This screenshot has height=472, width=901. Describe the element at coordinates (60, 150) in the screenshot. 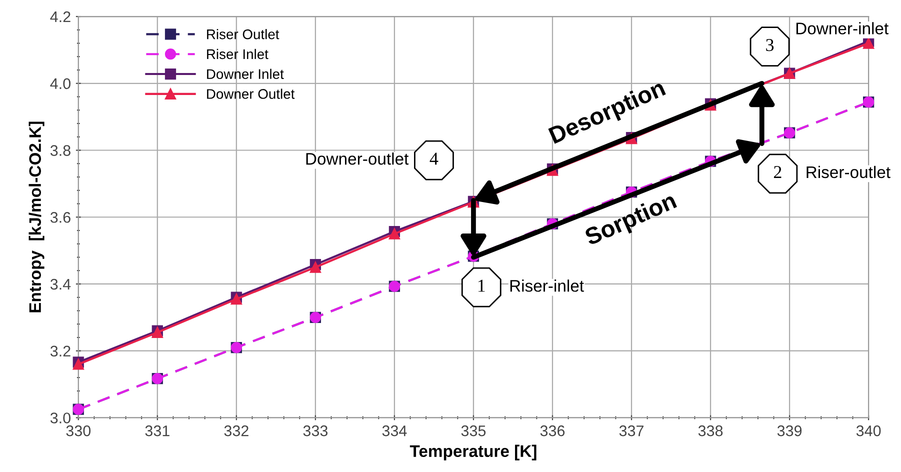

I see `y-tick-label: 3.8` at that location.